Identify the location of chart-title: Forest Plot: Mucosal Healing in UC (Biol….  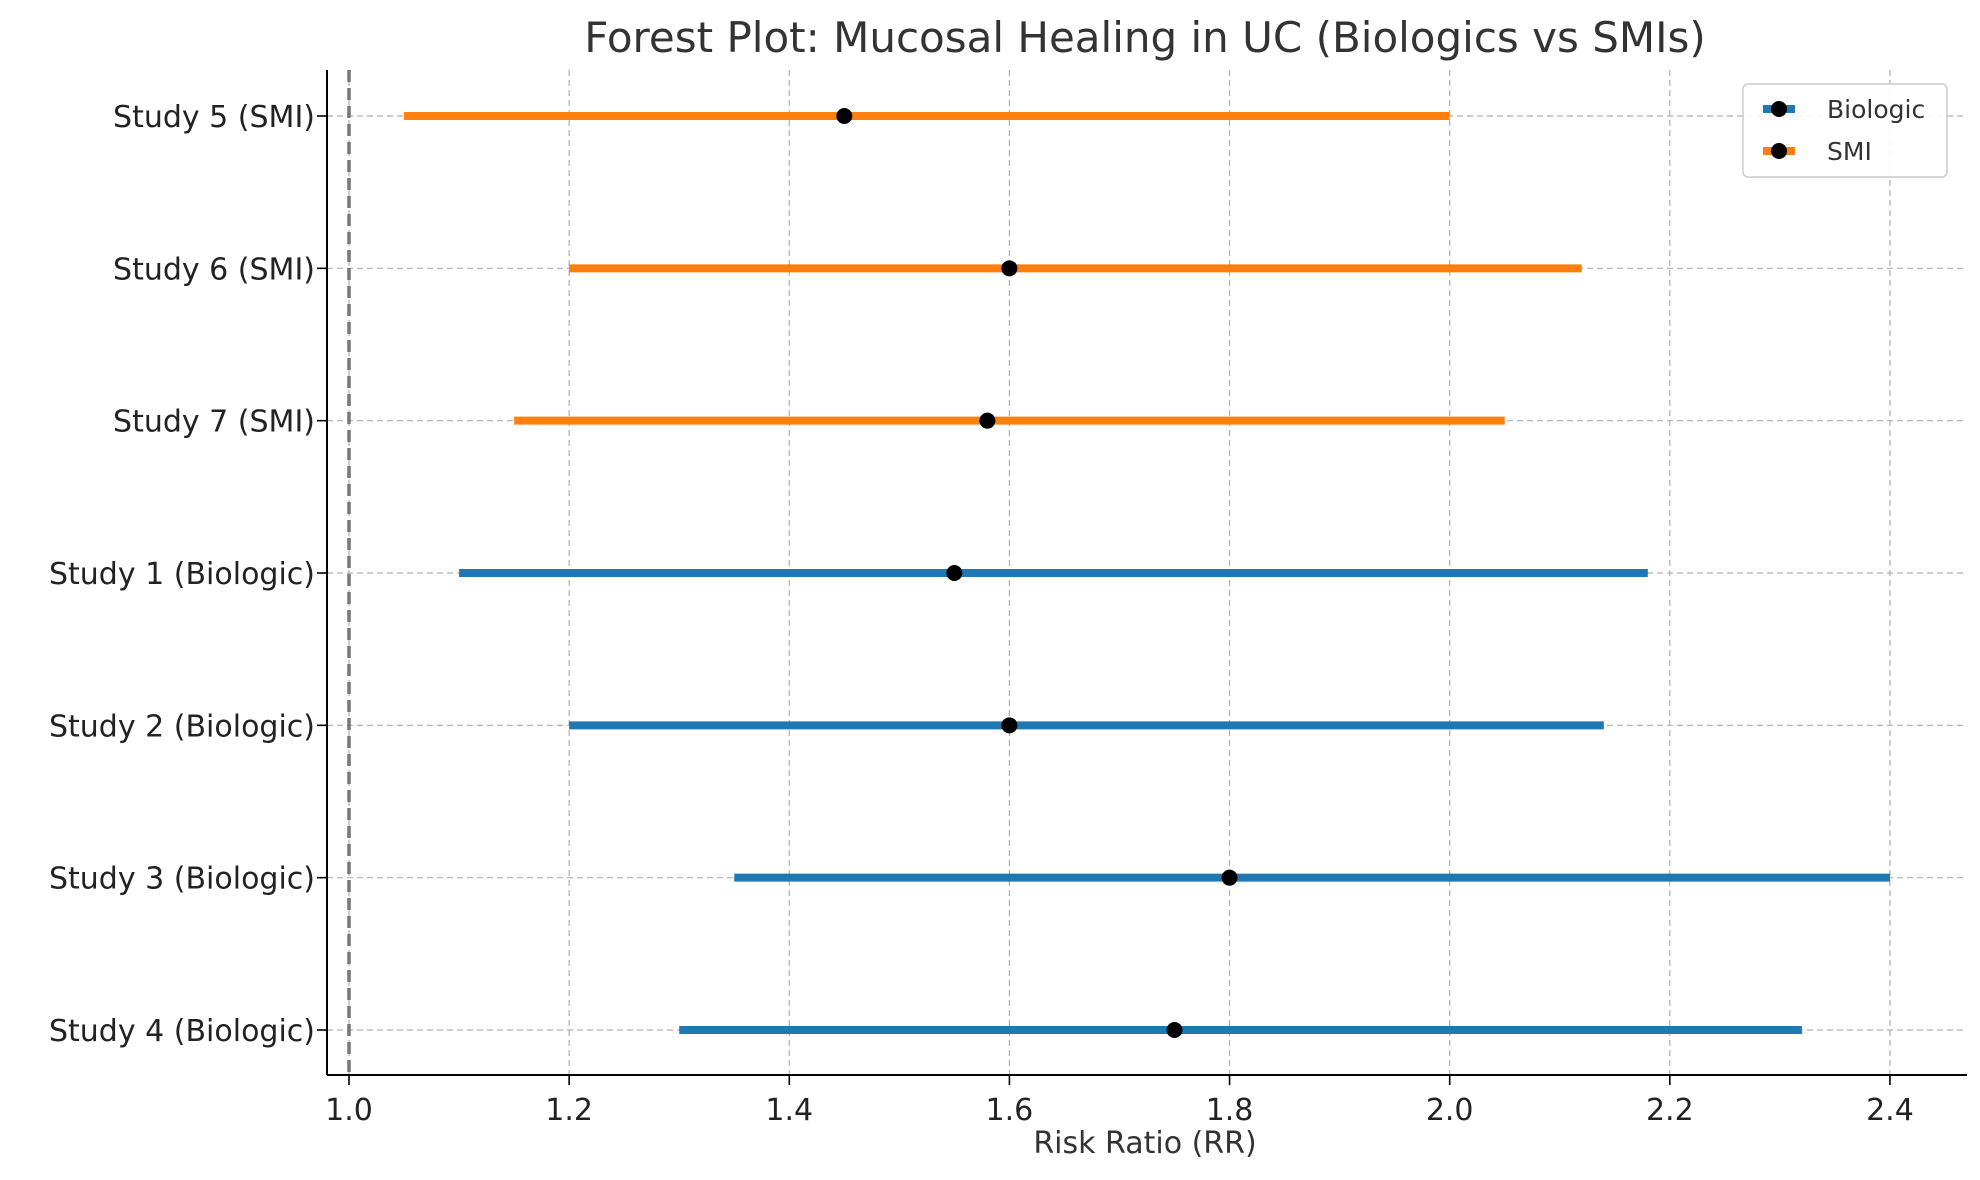
(1145, 37).